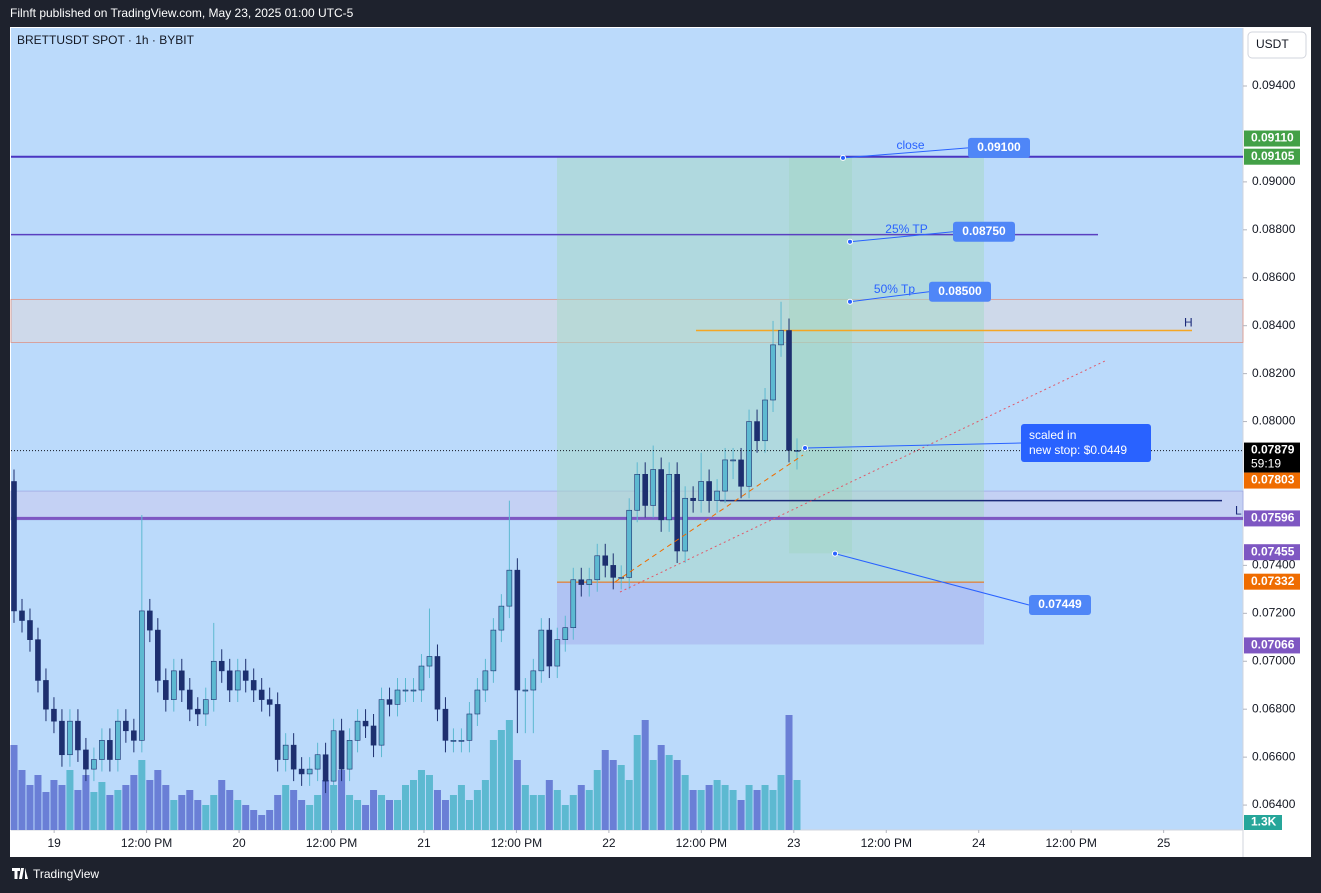 This screenshot has width=1321, height=893. Describe the element at coordinates (1274, 804) in the screenshot. I see `y-tick-label: 0.06400` at that location.